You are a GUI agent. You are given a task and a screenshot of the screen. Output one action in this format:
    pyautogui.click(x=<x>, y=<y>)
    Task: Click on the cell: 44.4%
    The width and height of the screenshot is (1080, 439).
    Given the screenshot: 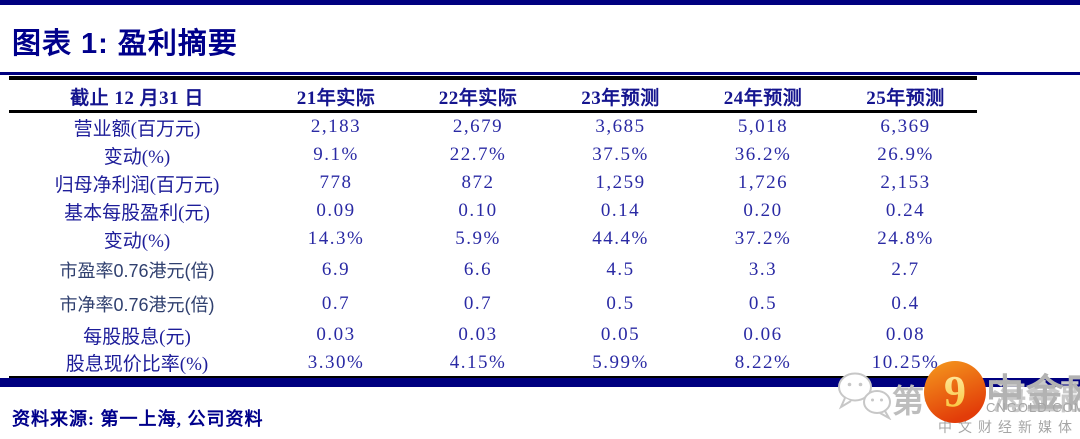 What is the action you would take?
    pyautogui.click(x=620, y=238)
    